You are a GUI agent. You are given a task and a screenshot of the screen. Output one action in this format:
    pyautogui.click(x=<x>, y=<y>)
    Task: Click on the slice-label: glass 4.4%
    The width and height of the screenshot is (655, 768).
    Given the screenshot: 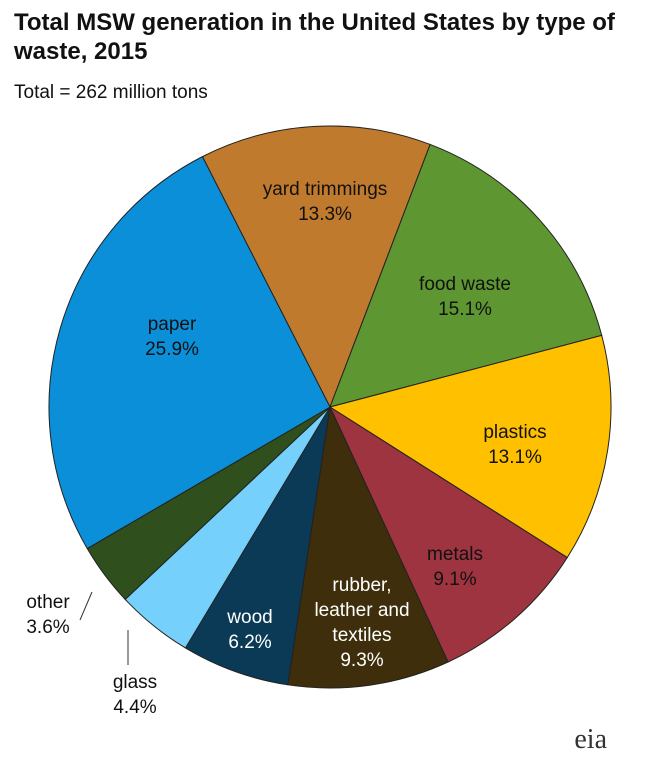 What is the action you would take?
    pyautogui.click(x=135, y=695)
    